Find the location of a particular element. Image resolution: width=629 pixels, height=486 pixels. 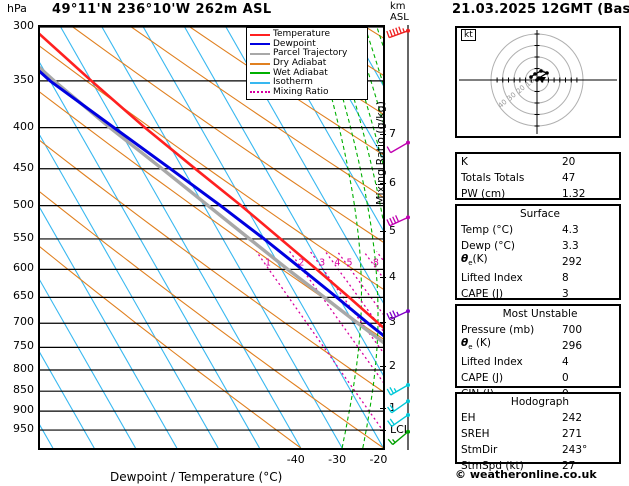

legend-item-dry-adiabat: Dry Adiabat is located at coordinates (307, 64).